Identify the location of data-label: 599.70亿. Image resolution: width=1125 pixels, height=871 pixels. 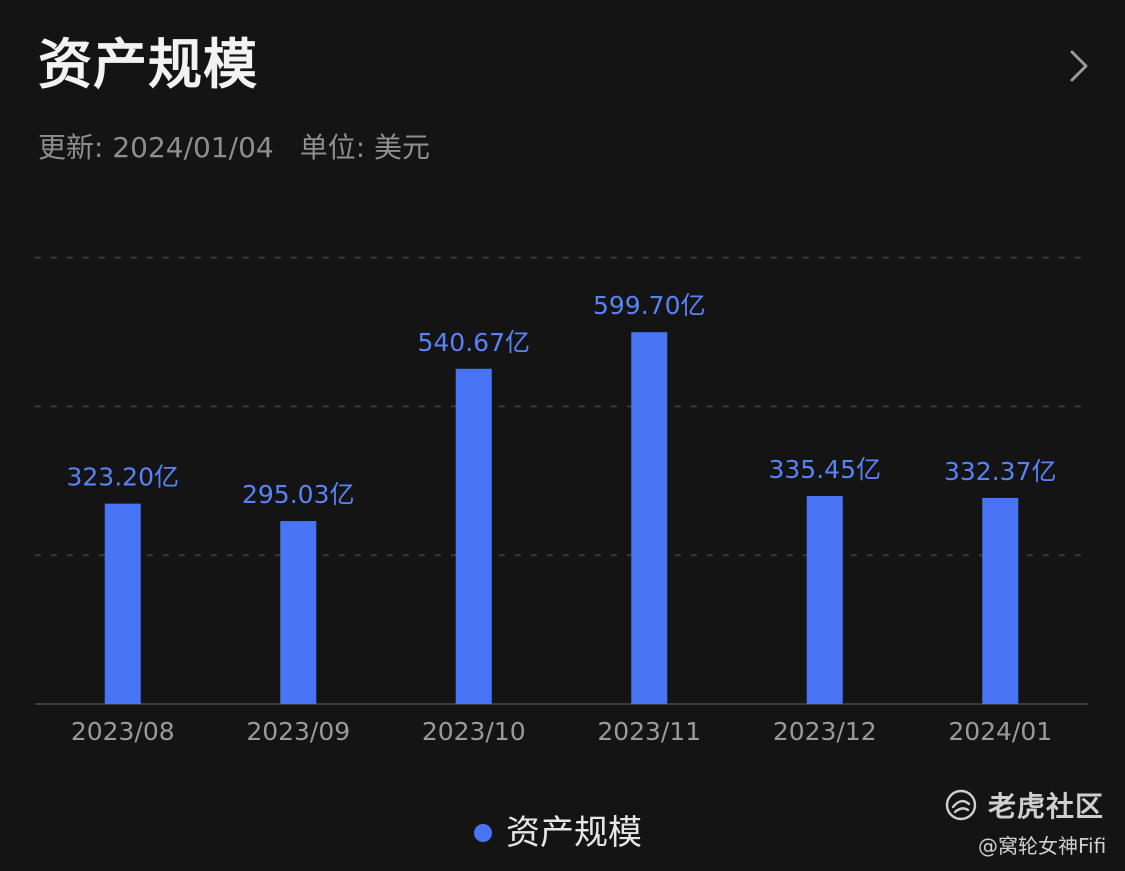
(649, 305).